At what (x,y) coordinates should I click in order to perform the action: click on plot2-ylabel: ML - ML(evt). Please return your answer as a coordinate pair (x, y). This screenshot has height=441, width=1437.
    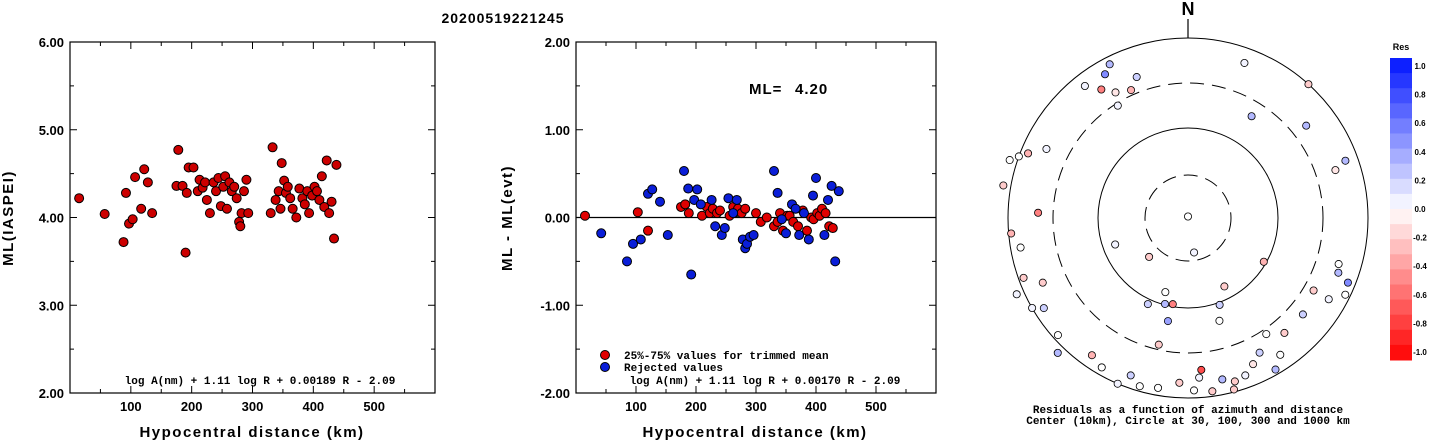
    Looking at the image, I should click on (507, 218).